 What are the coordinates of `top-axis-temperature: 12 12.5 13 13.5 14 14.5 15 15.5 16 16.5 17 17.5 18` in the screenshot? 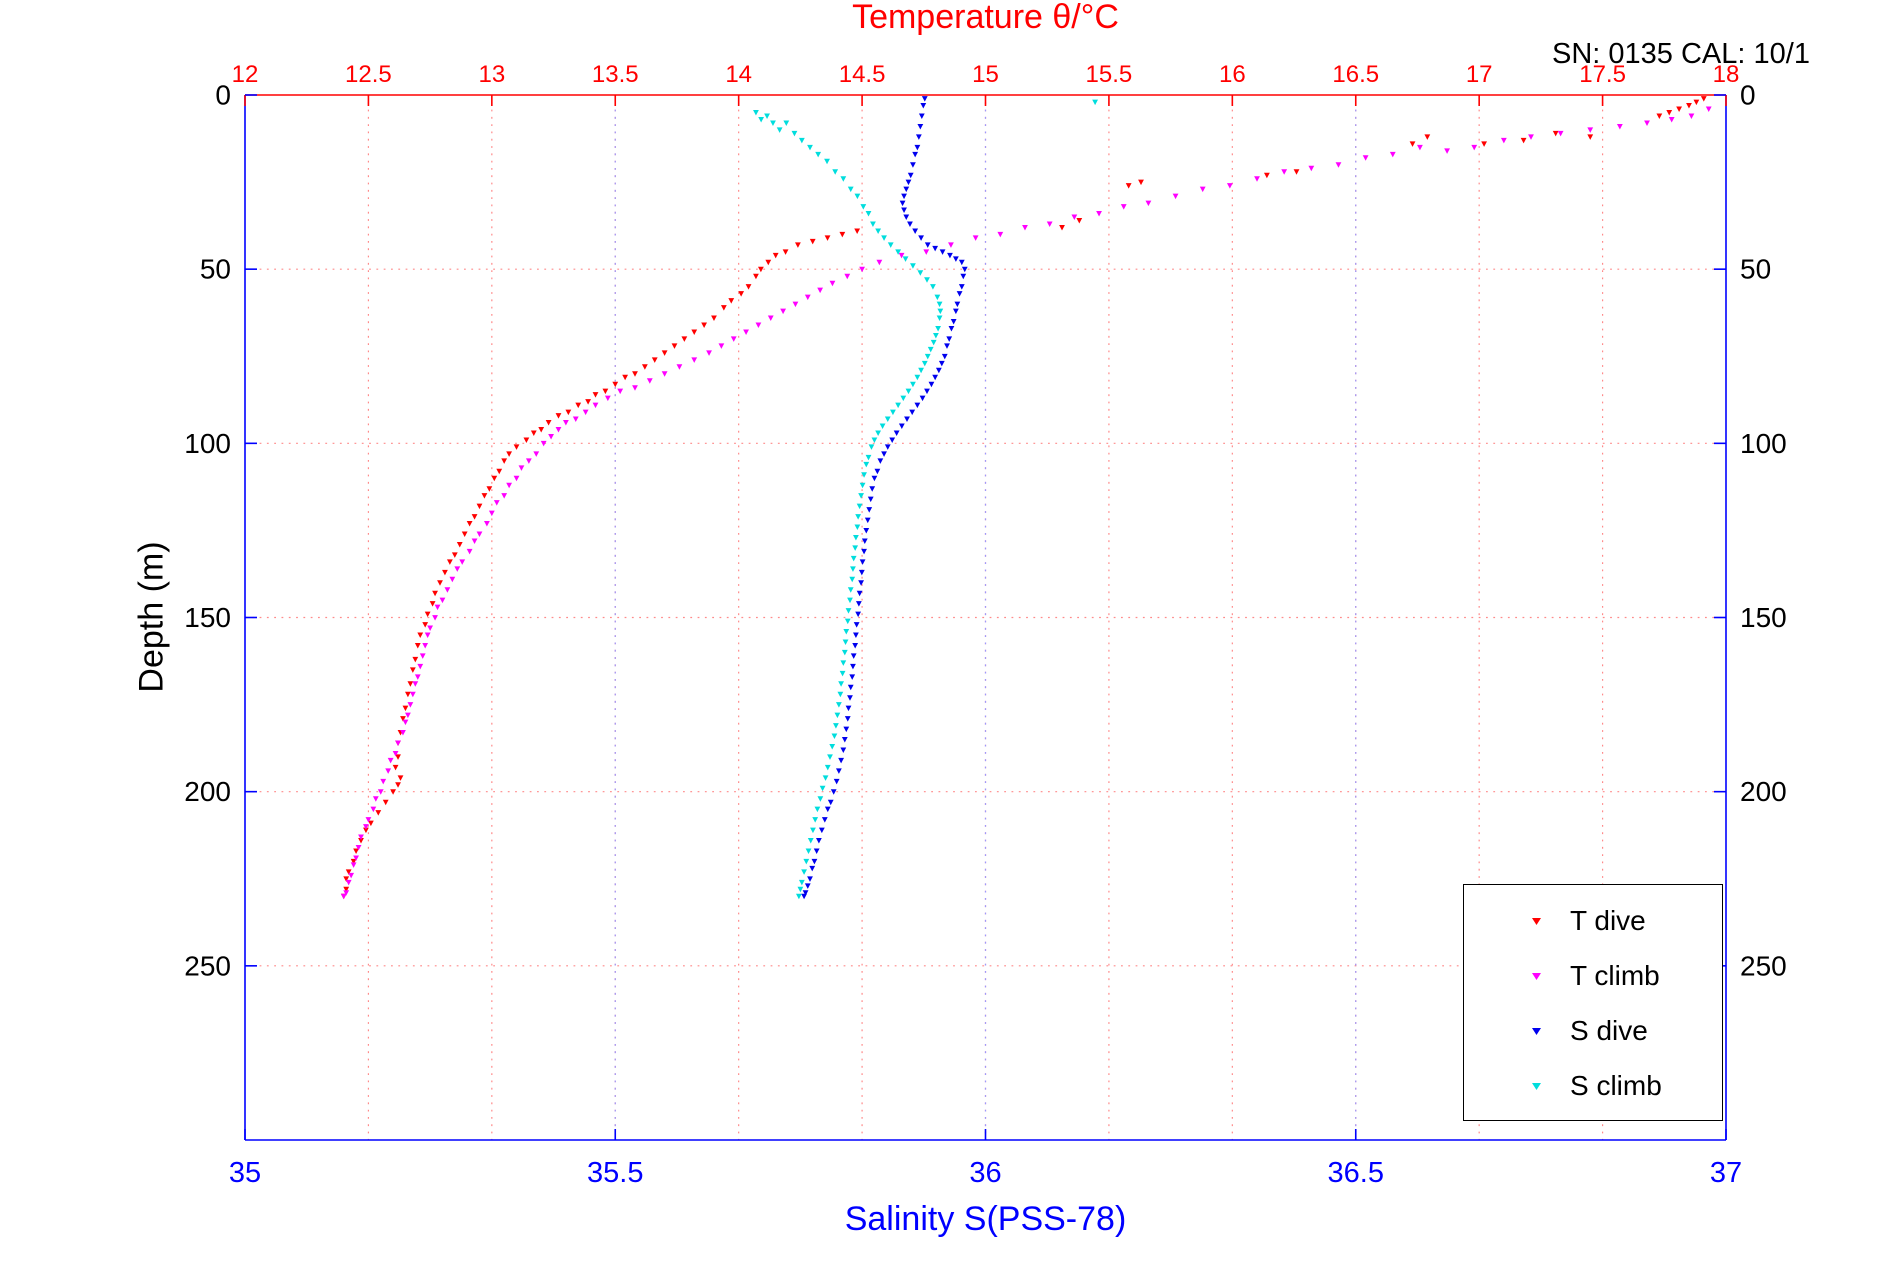 It's located at (986, 83).